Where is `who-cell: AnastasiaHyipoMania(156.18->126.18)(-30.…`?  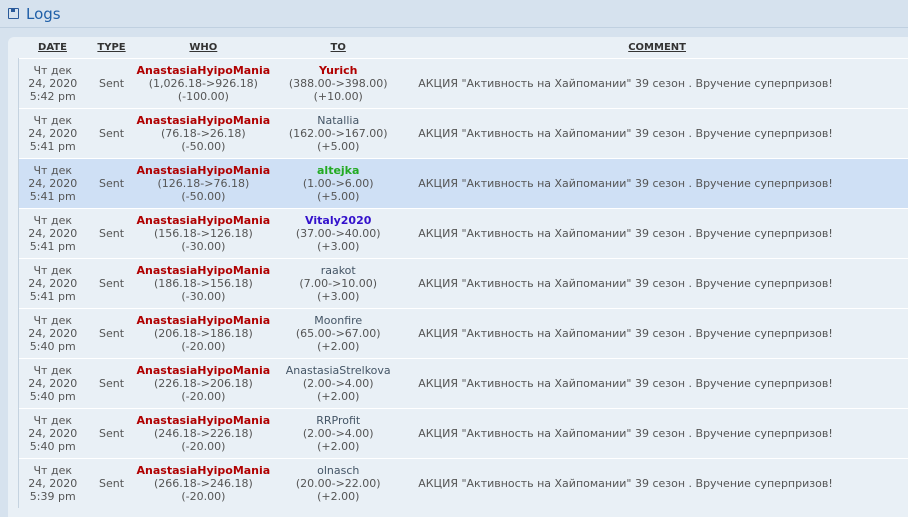 who-cell: AnastasiaHyipoMania(156.18->126.18)(-30.… is located at coordinates (204, 234).